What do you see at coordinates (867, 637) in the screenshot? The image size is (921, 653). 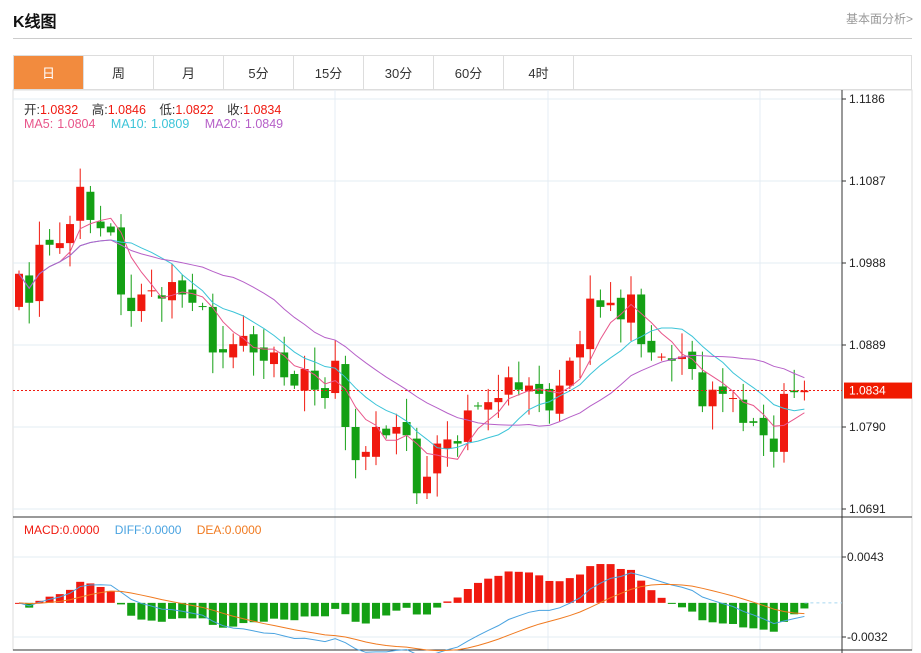 I see `macd-tick: -0.0032` at bounding box center [867, 637].